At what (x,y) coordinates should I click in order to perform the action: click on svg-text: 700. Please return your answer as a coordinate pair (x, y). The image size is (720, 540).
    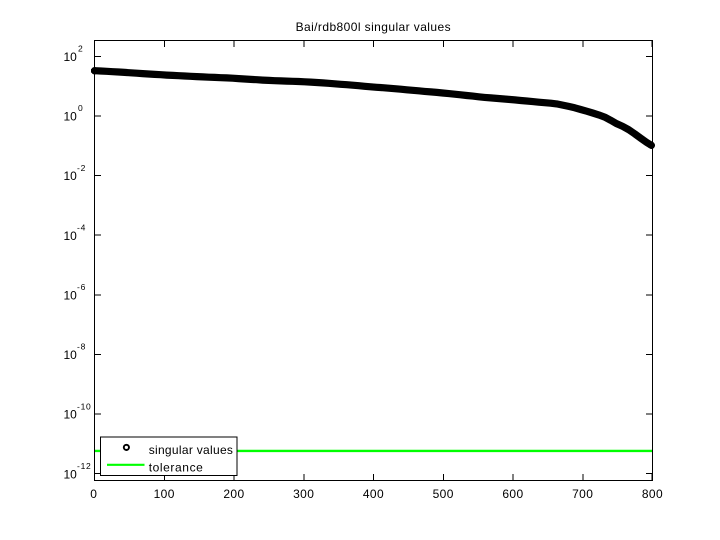
    Looking at the image, I should click on (582, 494).